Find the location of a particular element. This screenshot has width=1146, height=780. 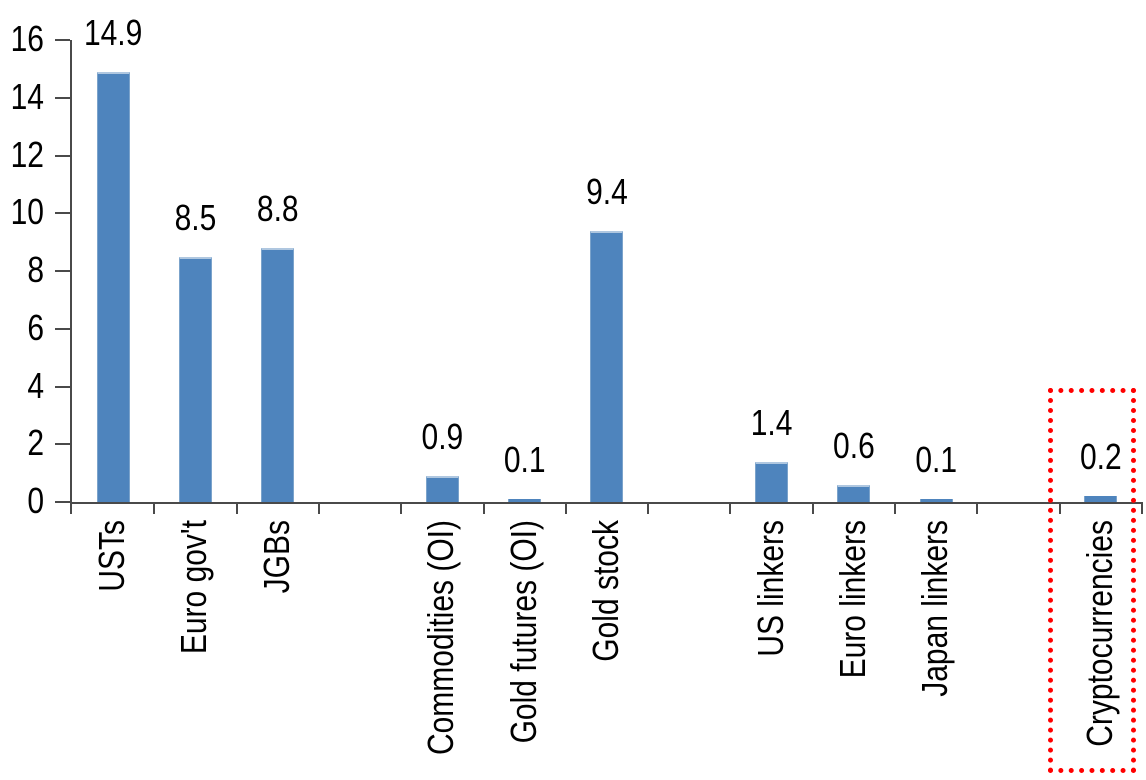

category-label: Gold stock is located at coordinates (606, 591).